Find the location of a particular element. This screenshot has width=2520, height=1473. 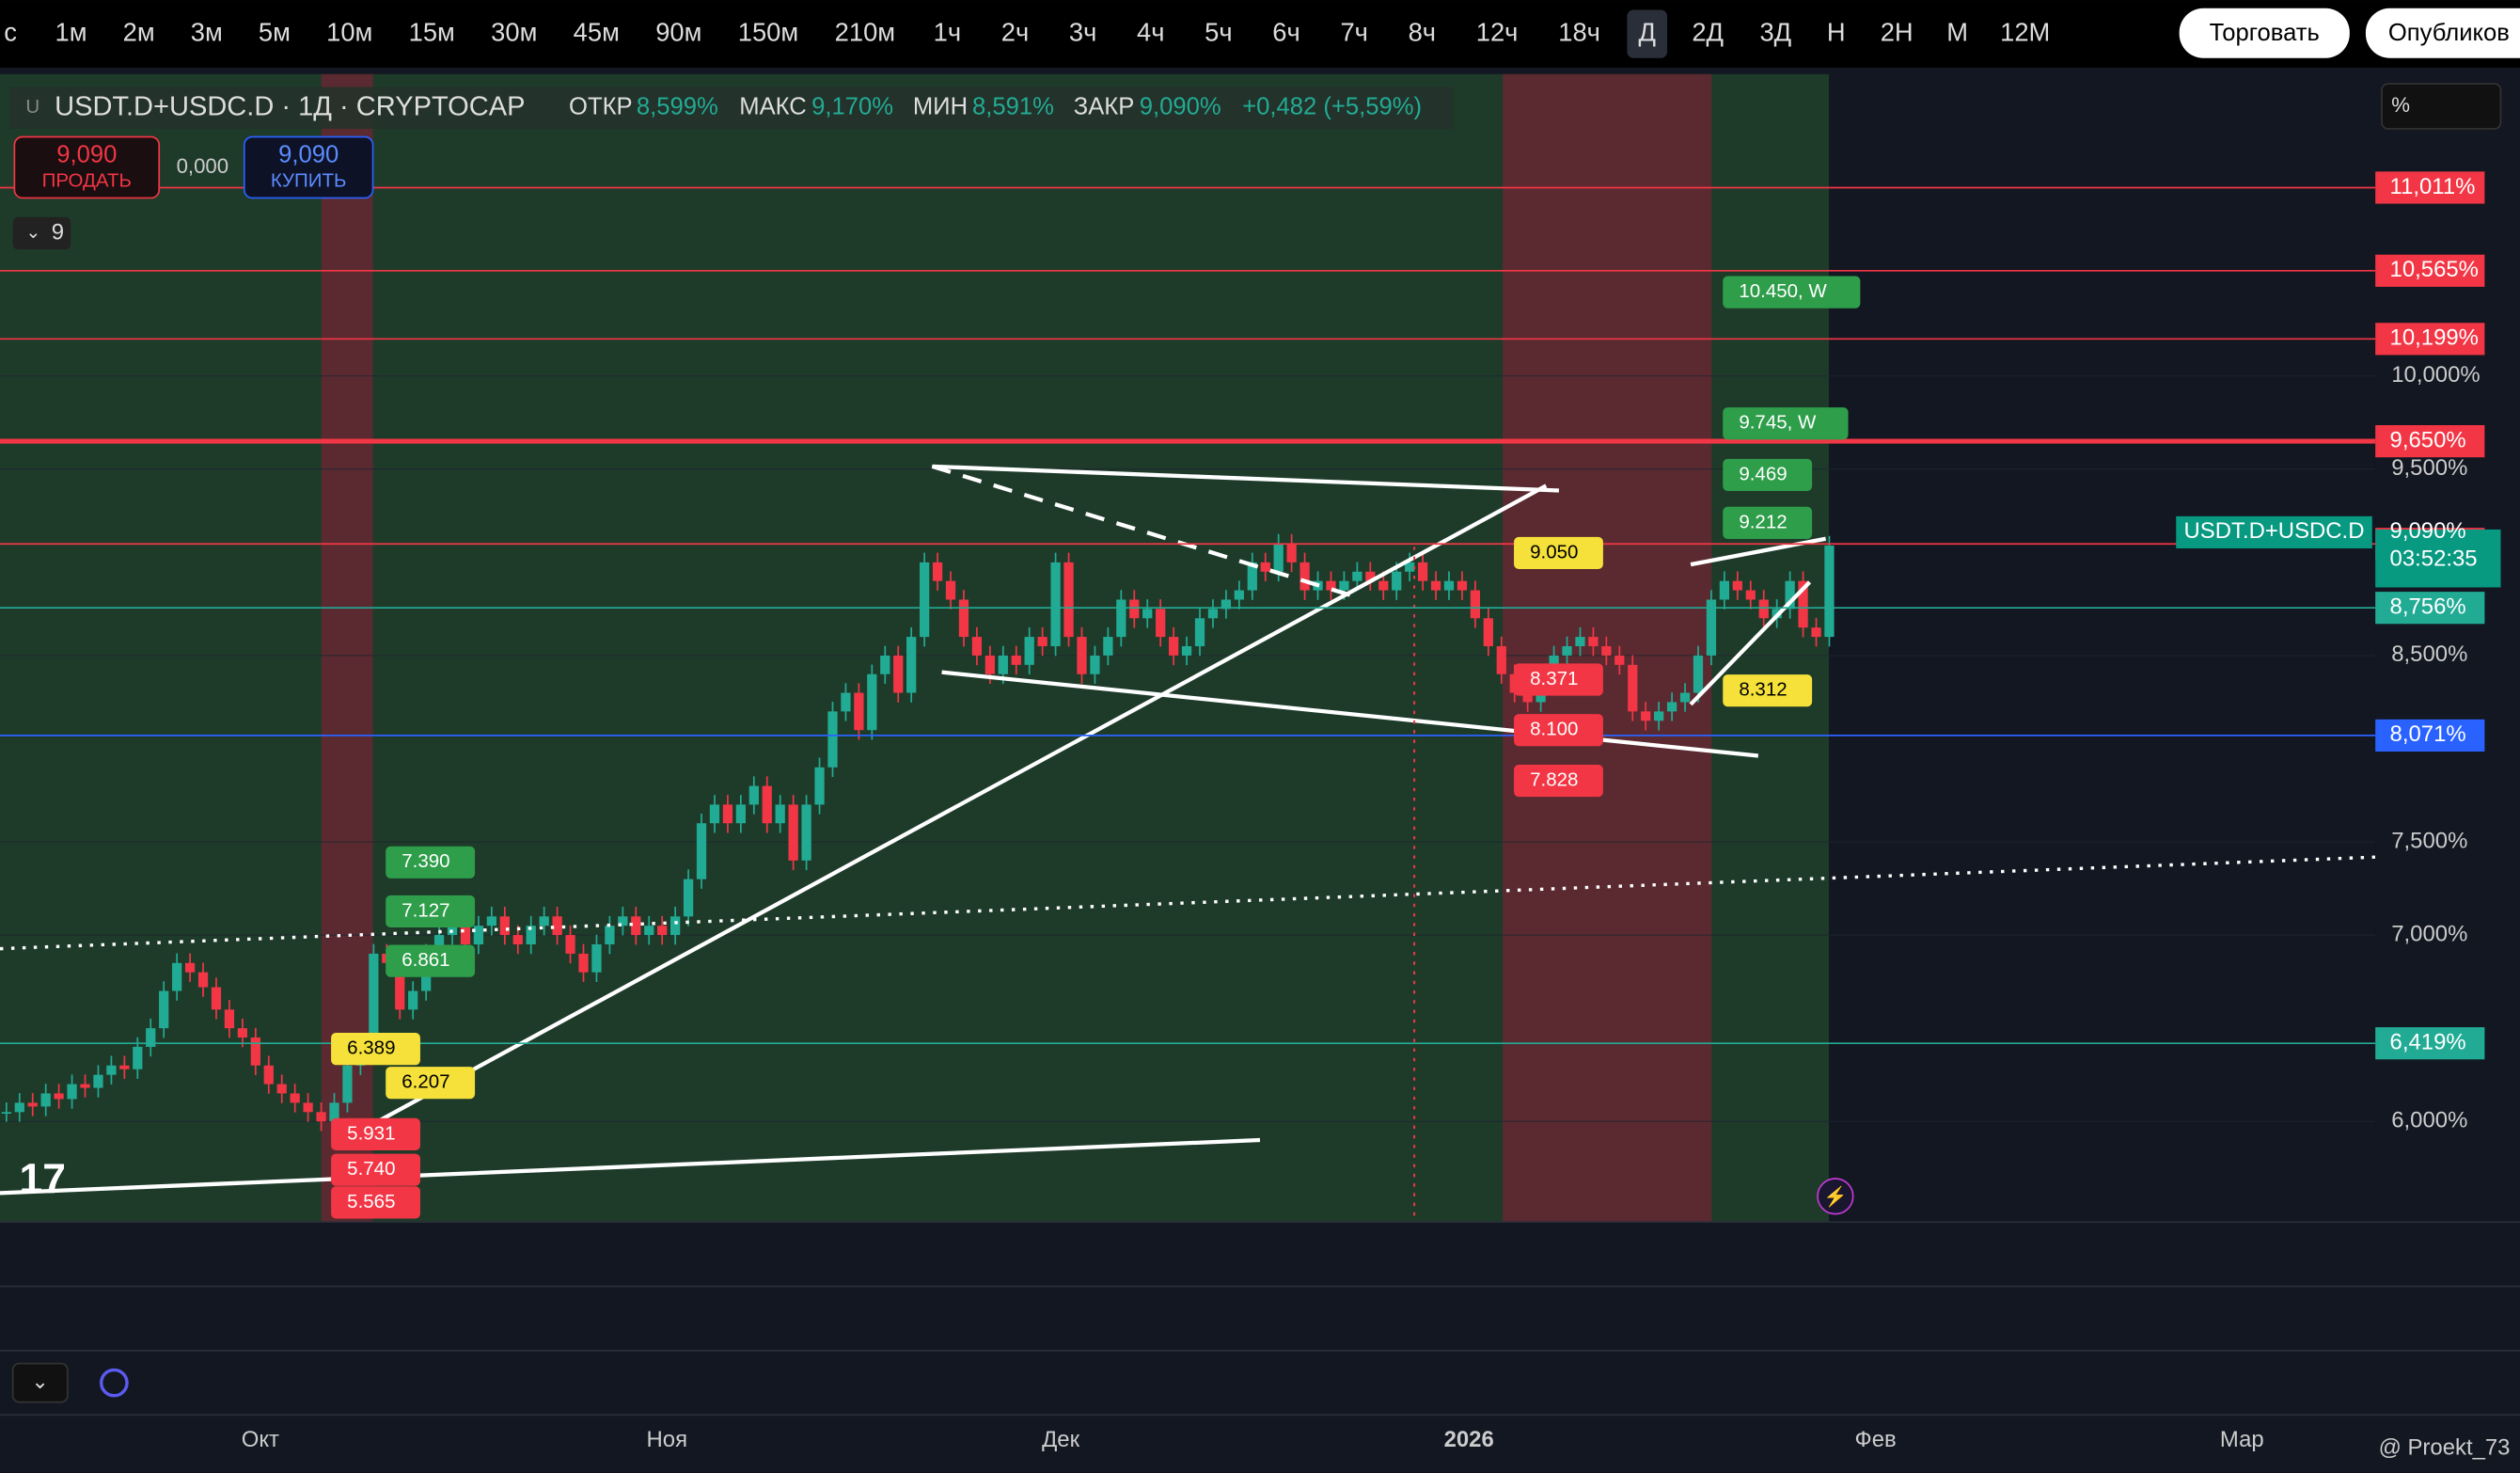

interval: 12М is located at coordinates (2025, 32).